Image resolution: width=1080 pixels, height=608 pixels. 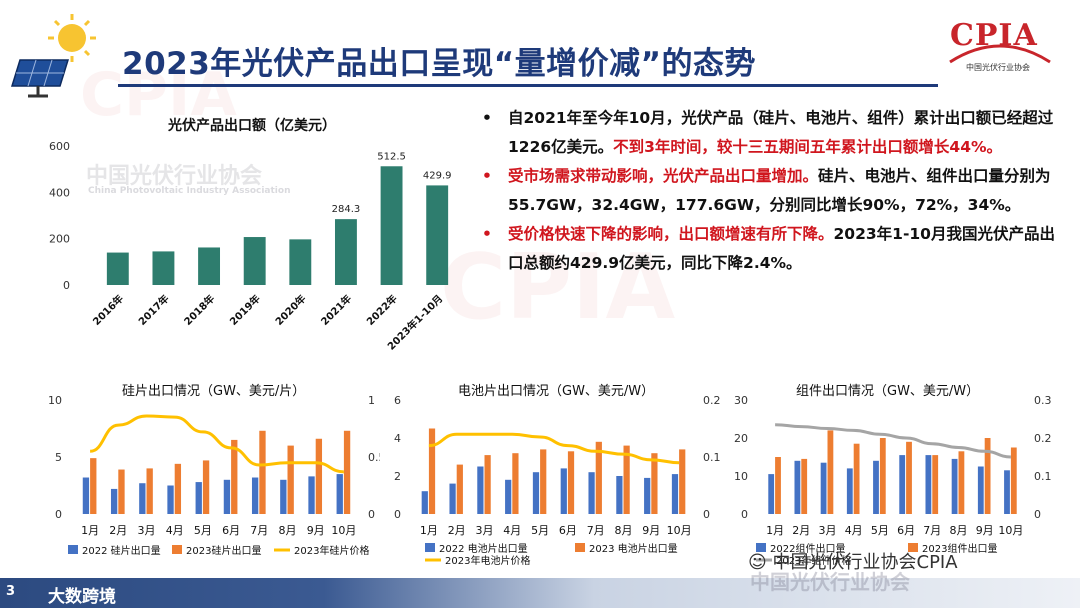 I want to click on legend-label: 2023年电池片价格, so click(x=487, y=560).